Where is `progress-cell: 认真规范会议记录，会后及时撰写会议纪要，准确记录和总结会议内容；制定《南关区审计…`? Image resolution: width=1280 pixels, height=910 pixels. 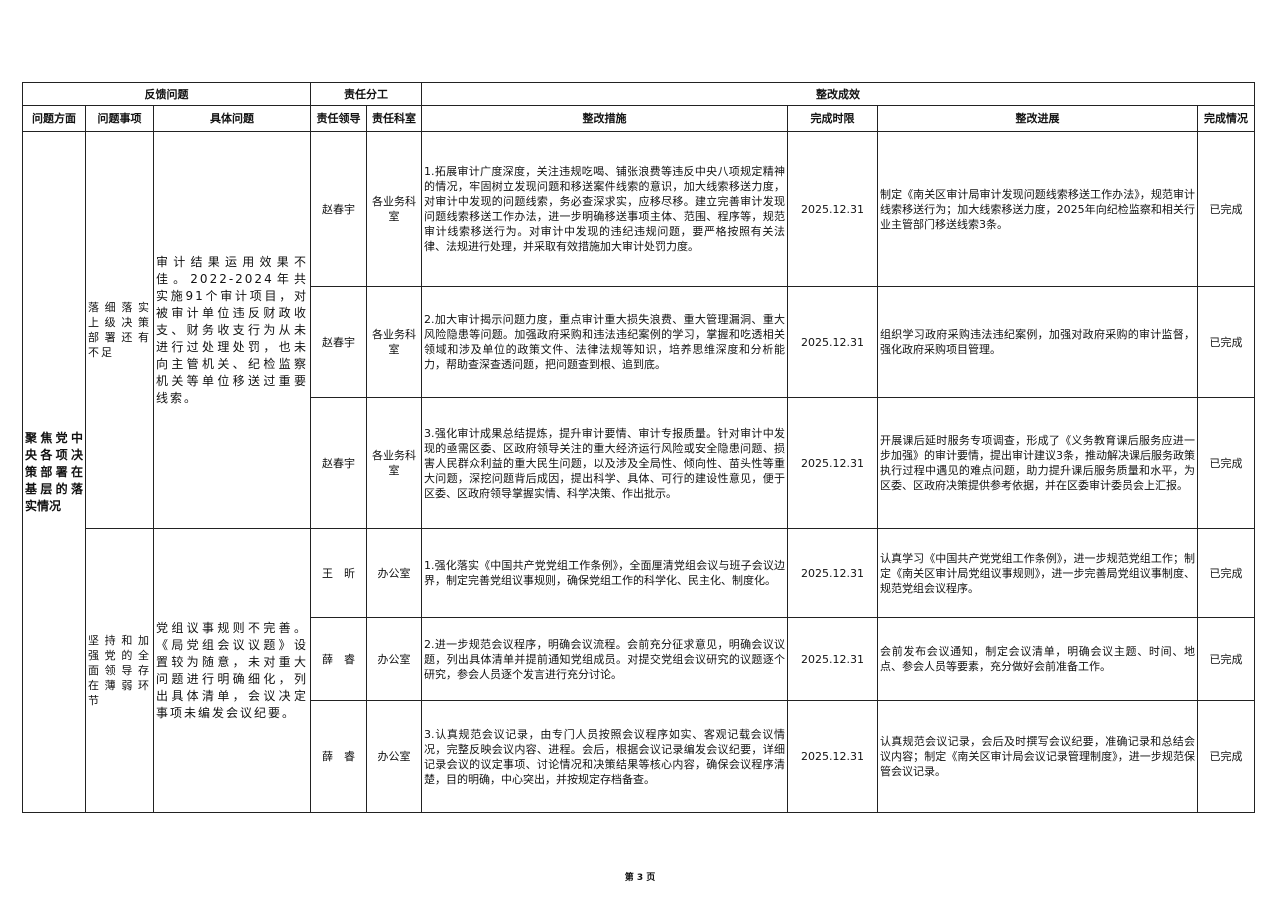
progress-cell: 认真规范会议记录，会后及时撰写会议纪要，准确记录和总结会议内容；制定《南关区审计… is located at coordinates (1038, 756).